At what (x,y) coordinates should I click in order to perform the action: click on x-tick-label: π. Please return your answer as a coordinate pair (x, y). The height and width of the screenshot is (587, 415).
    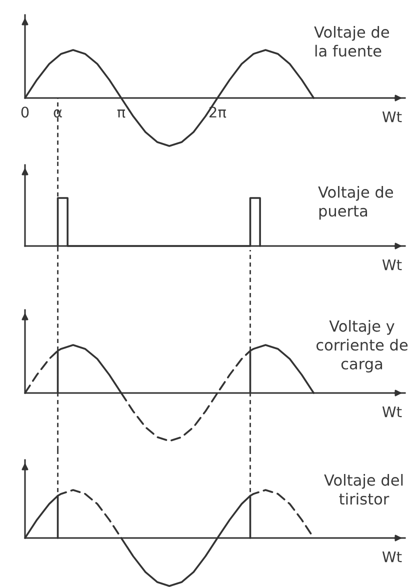
    Looking at the image, I should click on (121, 113).